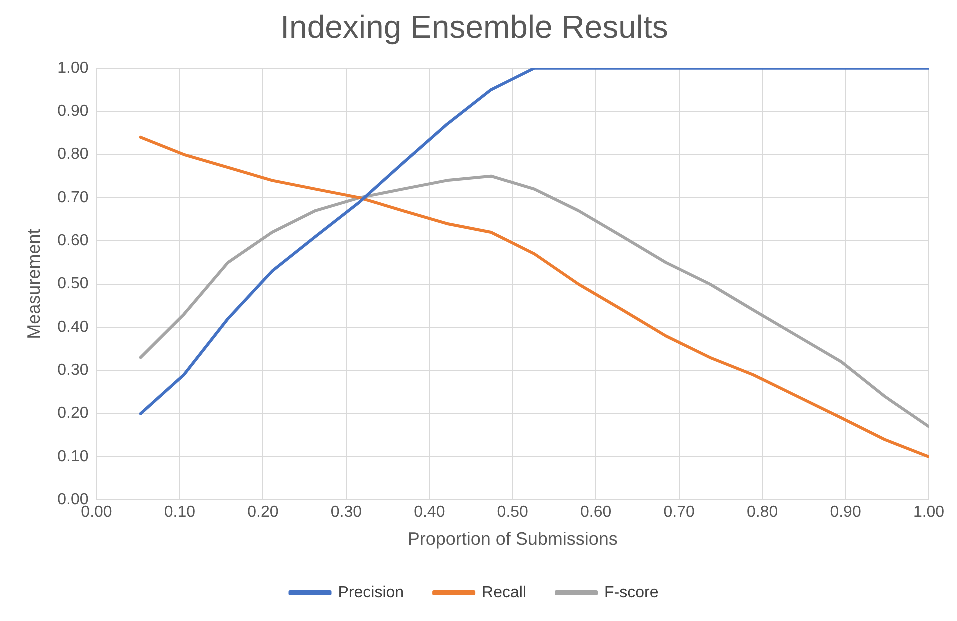 This screenshot has width=957, height=621. What do you see at coordinates (430, 513) in the screenshot?
I see `x-tick-label: 0.40` at bounding box center [430, 513].